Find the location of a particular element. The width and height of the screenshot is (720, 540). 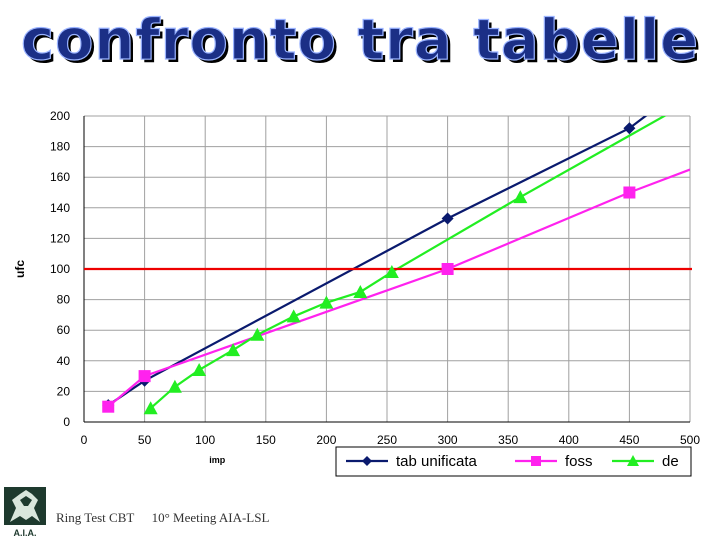

legend-label: tab unificata is located at coordinates (437, 461).